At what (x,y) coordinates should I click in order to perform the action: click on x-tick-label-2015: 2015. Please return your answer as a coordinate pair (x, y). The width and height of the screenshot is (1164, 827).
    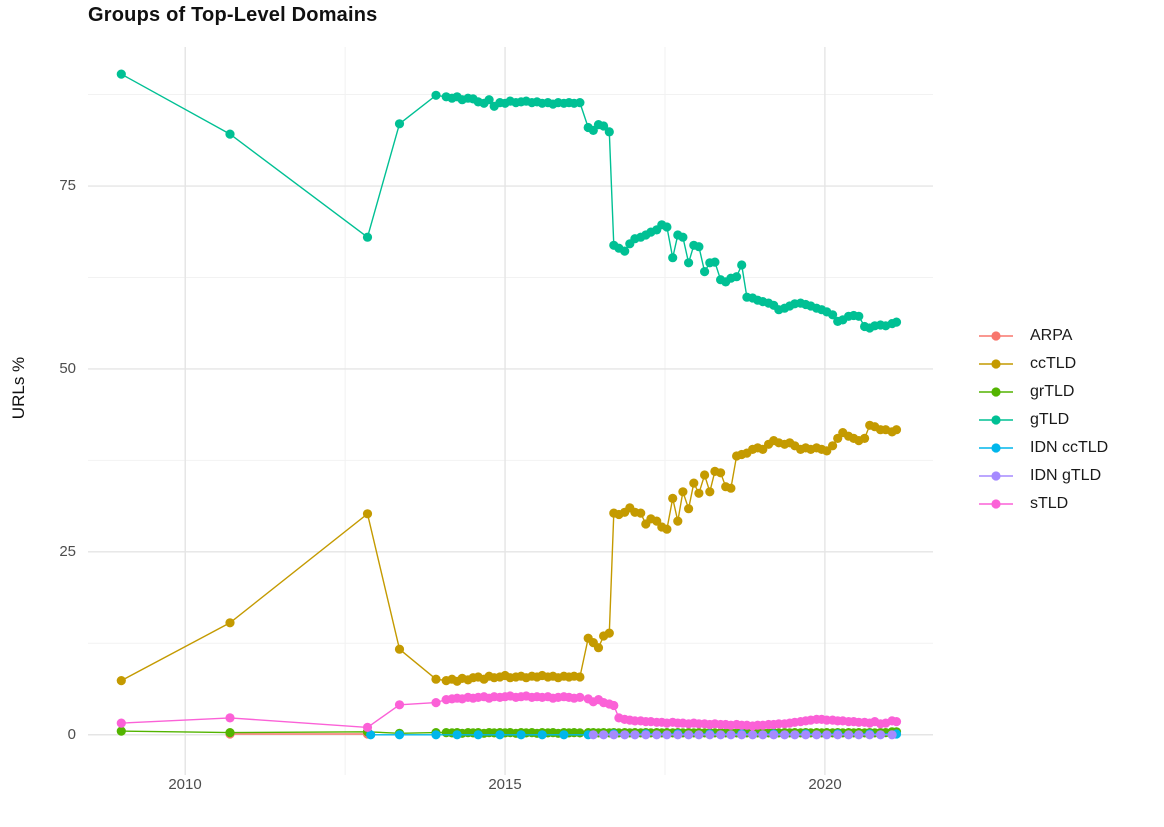
    Looking at the image, I should click on (505, 784).